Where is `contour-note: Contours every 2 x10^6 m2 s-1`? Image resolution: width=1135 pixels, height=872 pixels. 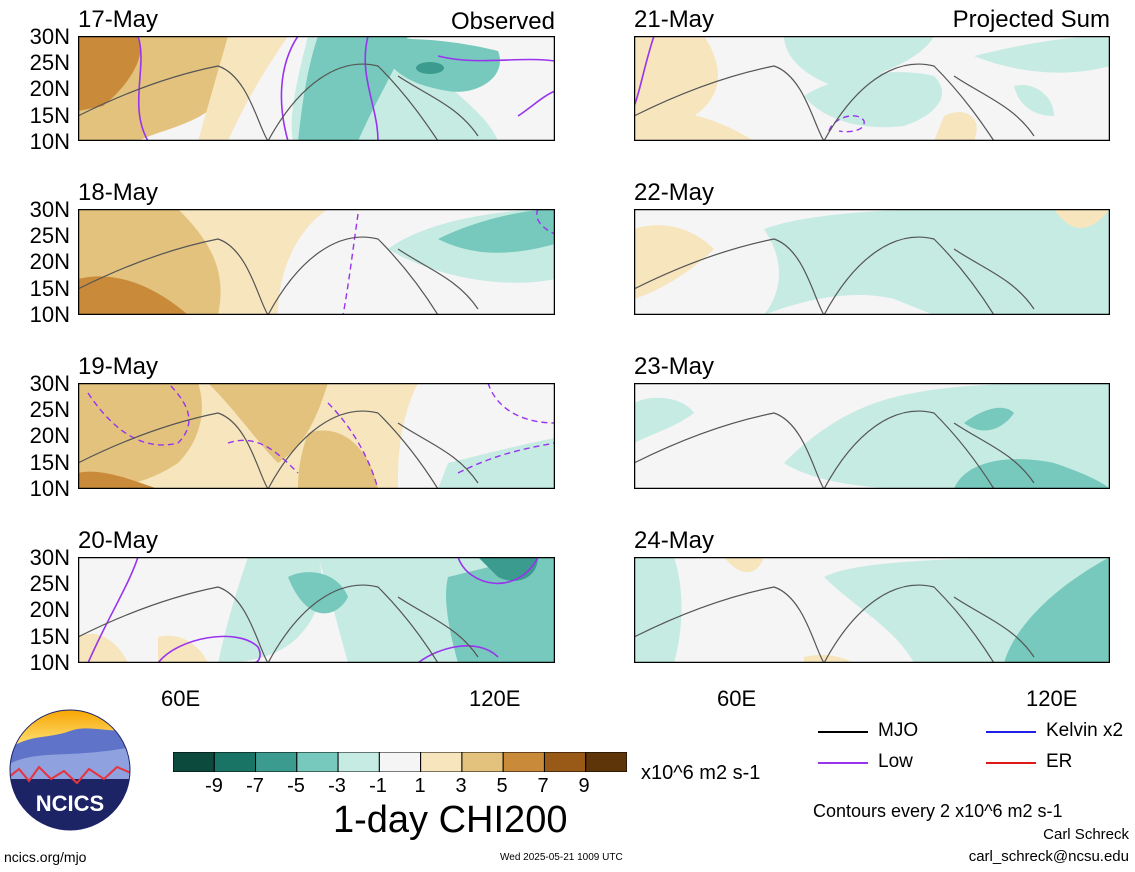 contour-note: Contours every 2 x10^6 m2 s-1 is located at coordinates (938, 811).